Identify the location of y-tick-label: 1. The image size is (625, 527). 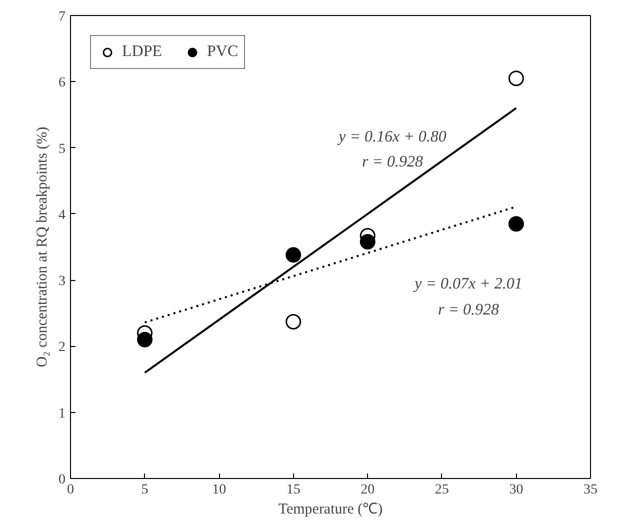
(62, 414).